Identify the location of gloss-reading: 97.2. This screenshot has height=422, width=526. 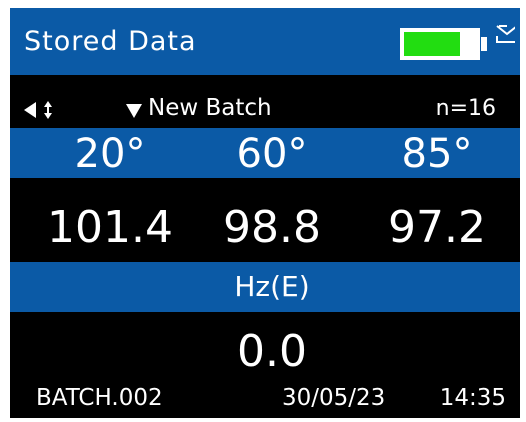
(437, 227).